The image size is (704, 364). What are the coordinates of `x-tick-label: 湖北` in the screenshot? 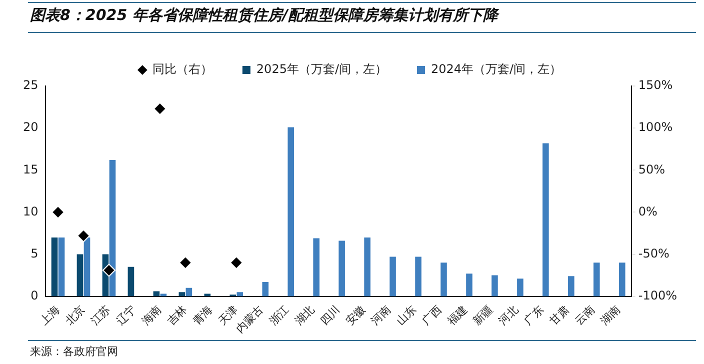 It's located at (304, 315).